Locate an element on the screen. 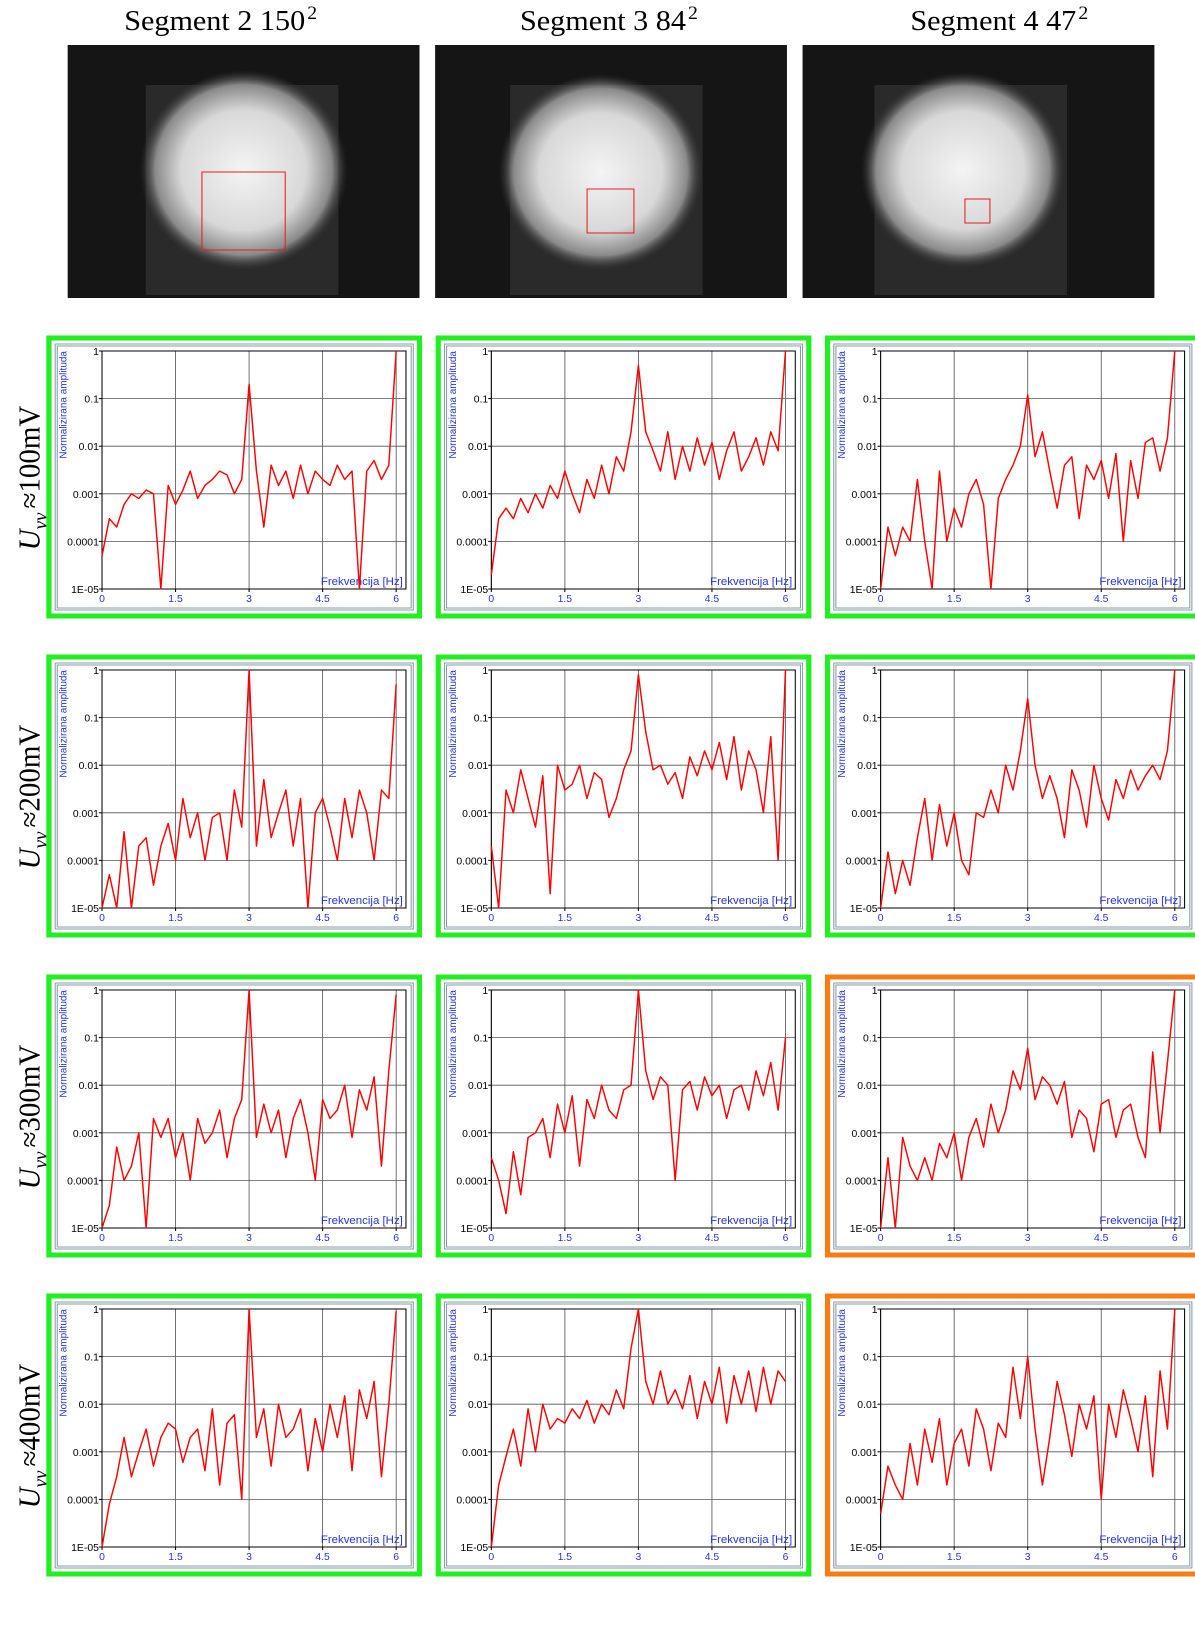 The height and width of the screenshot is (1632, 1195). row-value: ≈400mV is located at coordinates (30, 1414).